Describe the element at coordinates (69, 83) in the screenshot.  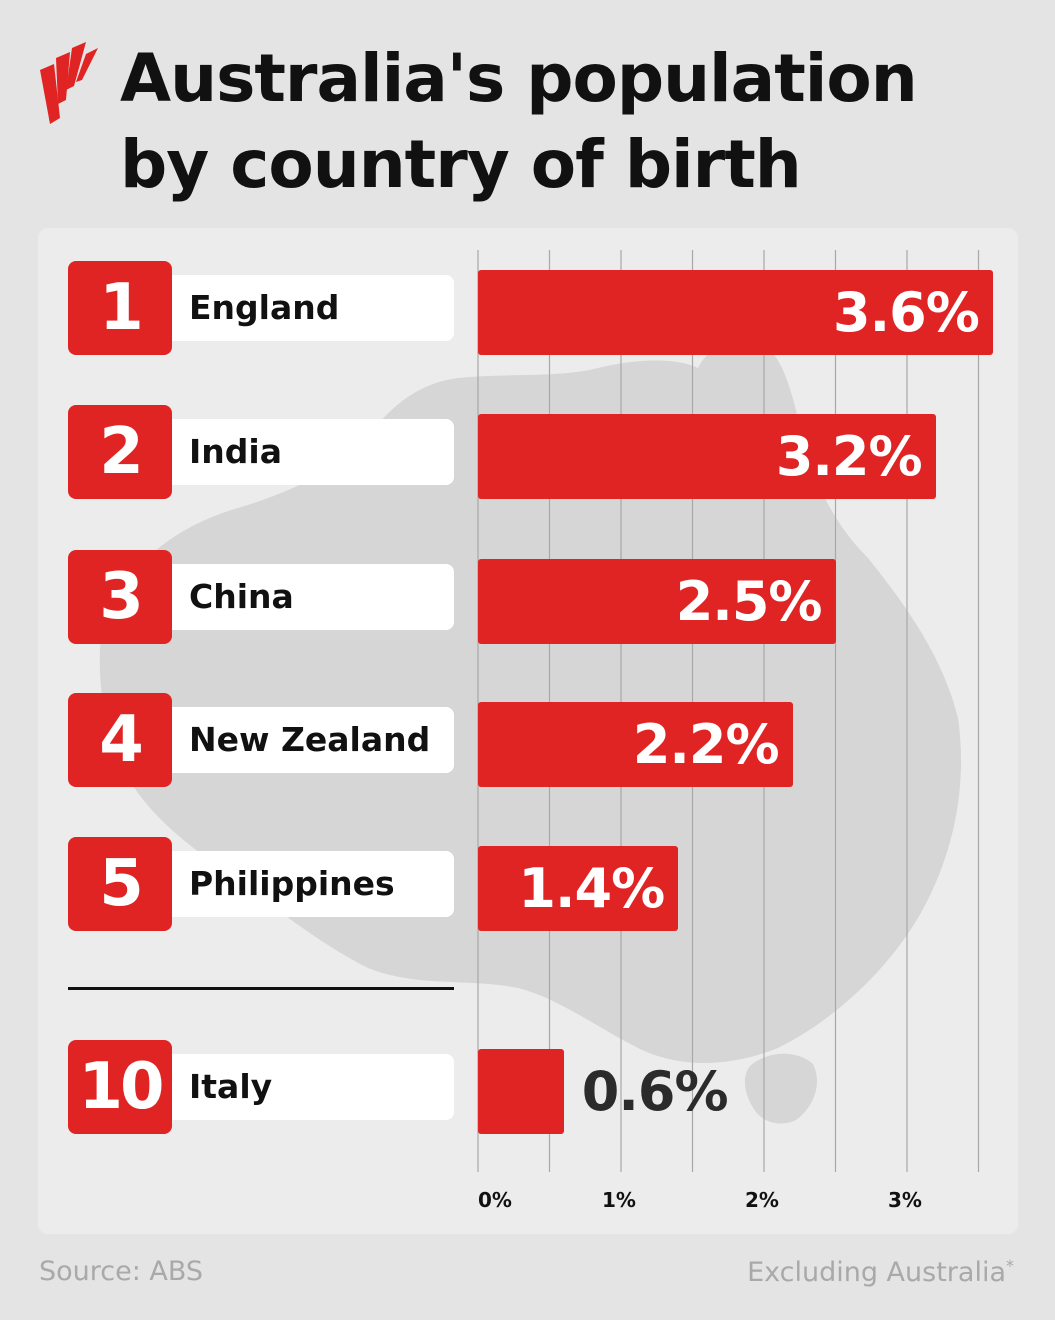
I see `sbs-logo-icon` at that location.